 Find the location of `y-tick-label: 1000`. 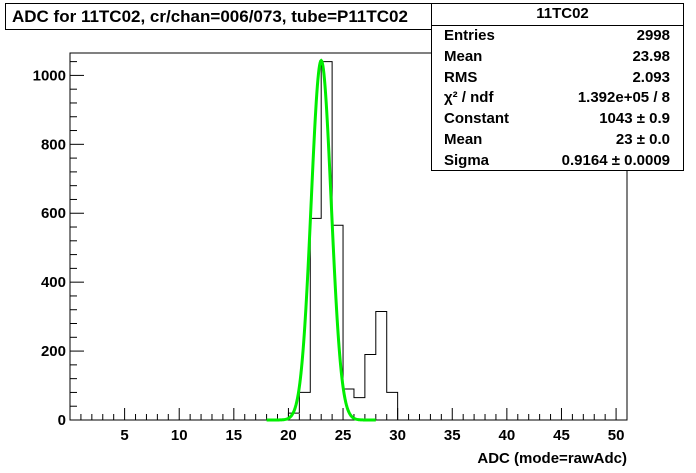

y-tick-label: 1000 is located at coordinates (49, 75).